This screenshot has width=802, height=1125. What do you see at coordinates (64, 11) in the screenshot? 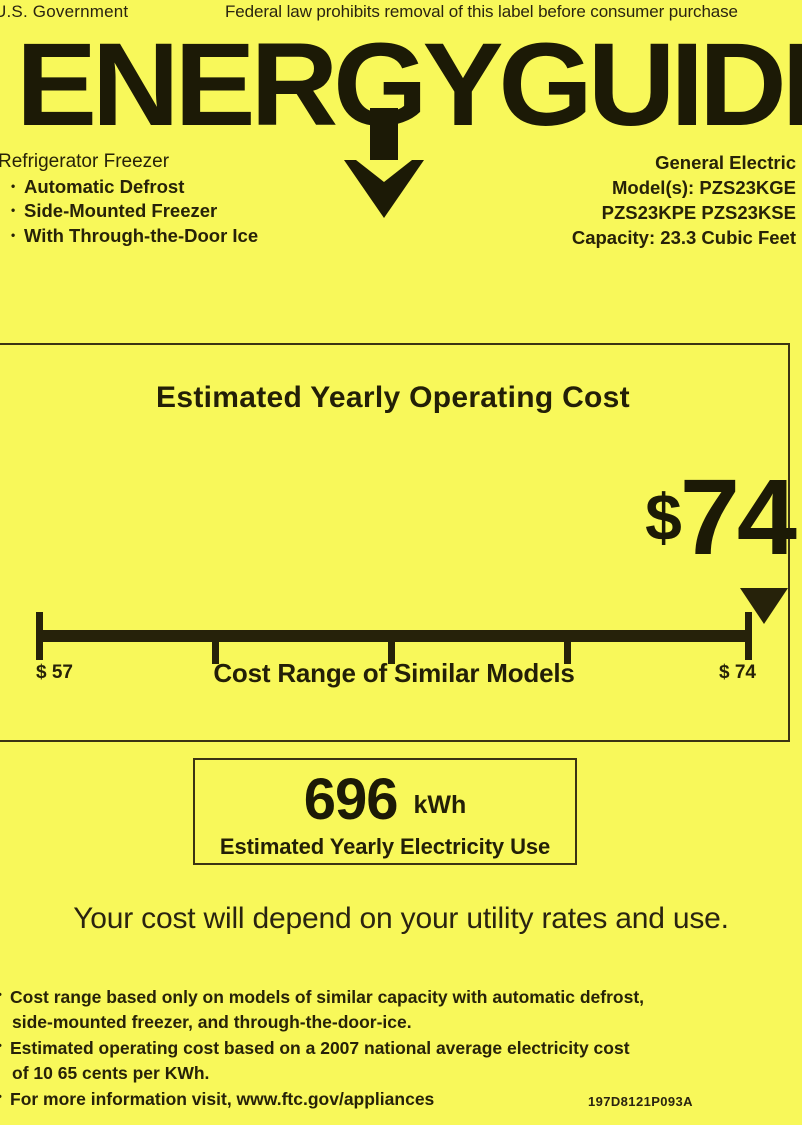
I see `government-label: U.S. Government` at bounding box center [64, 11].